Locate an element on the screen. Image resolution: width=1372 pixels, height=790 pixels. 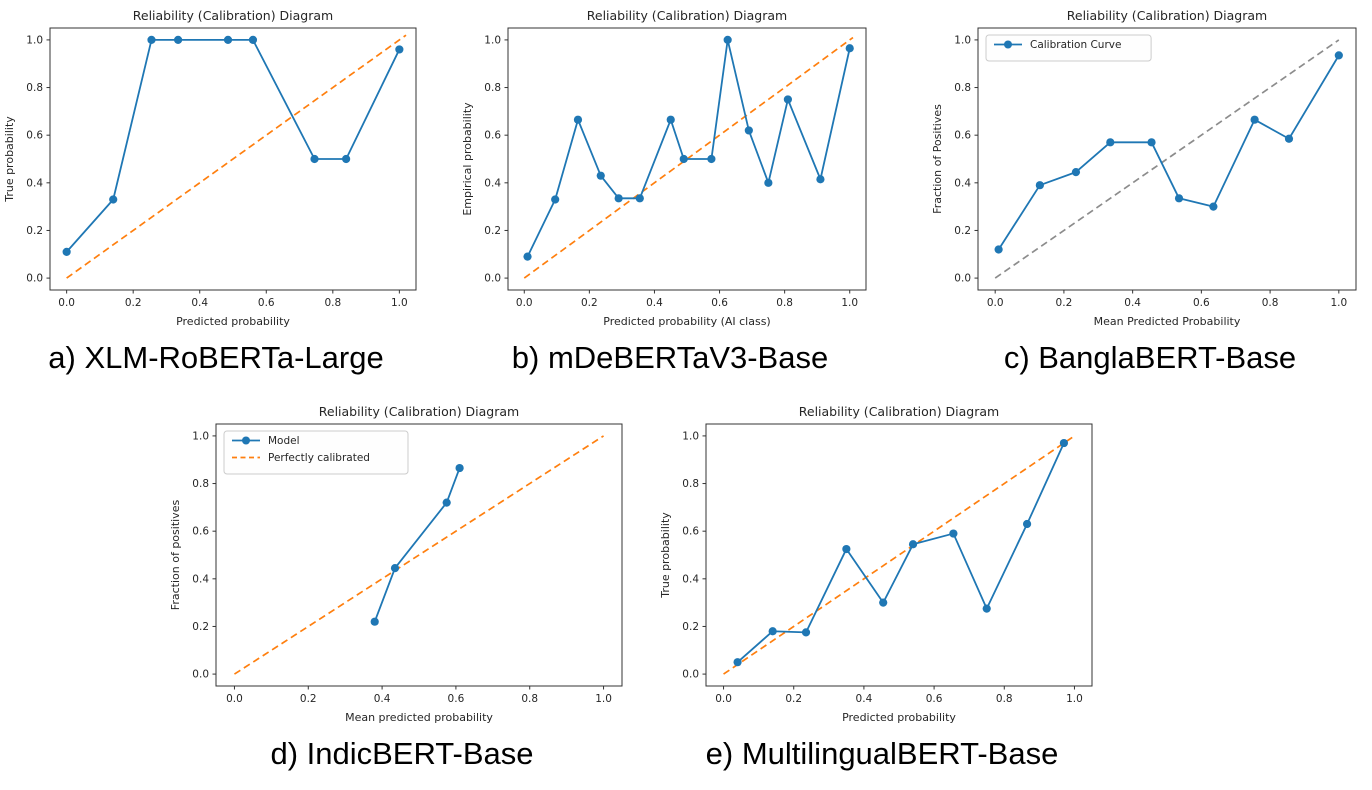
legend-label: Perfectly calibrated is located at coordinates (319, 458).